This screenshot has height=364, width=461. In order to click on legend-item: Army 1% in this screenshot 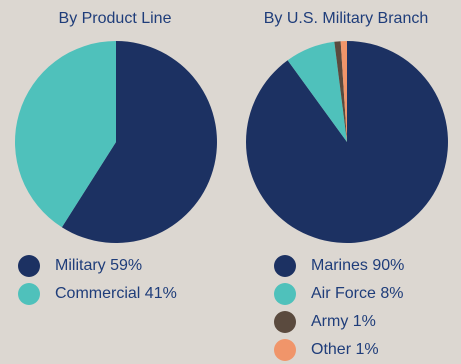, I will do `click(339, 322)`.